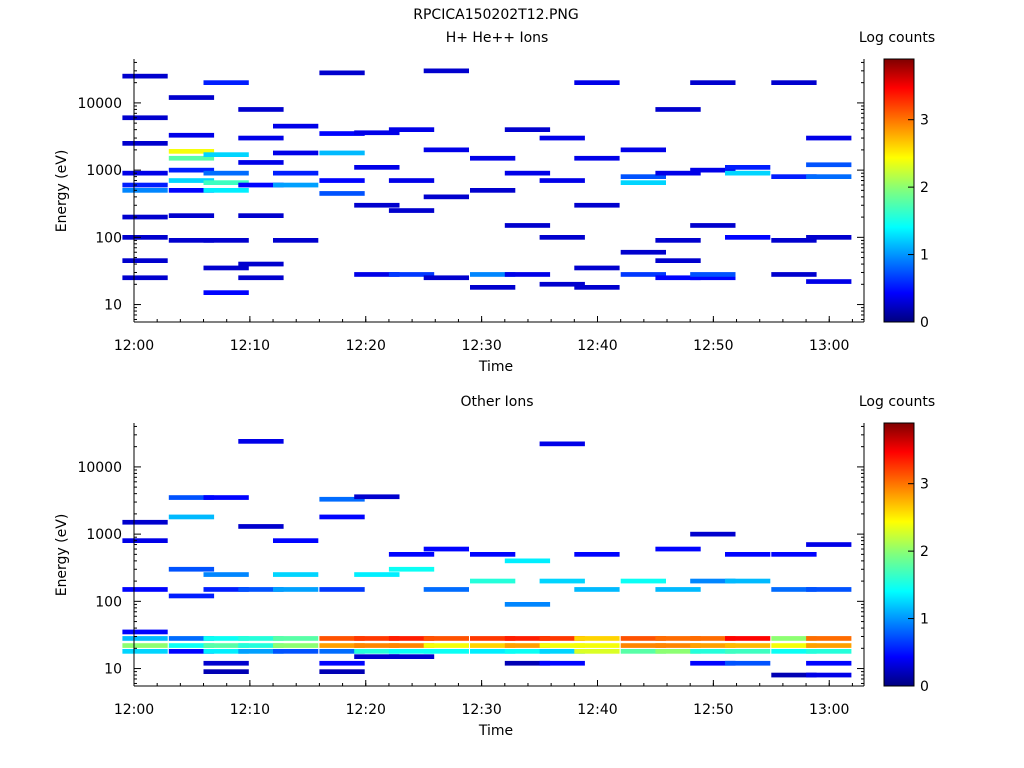 This screenshot has height=768, width=1024. Describe the element at coordinates (495, 15) in the screenshot. I see `figure-title: RPCICA150202T12.PNG` at that location.